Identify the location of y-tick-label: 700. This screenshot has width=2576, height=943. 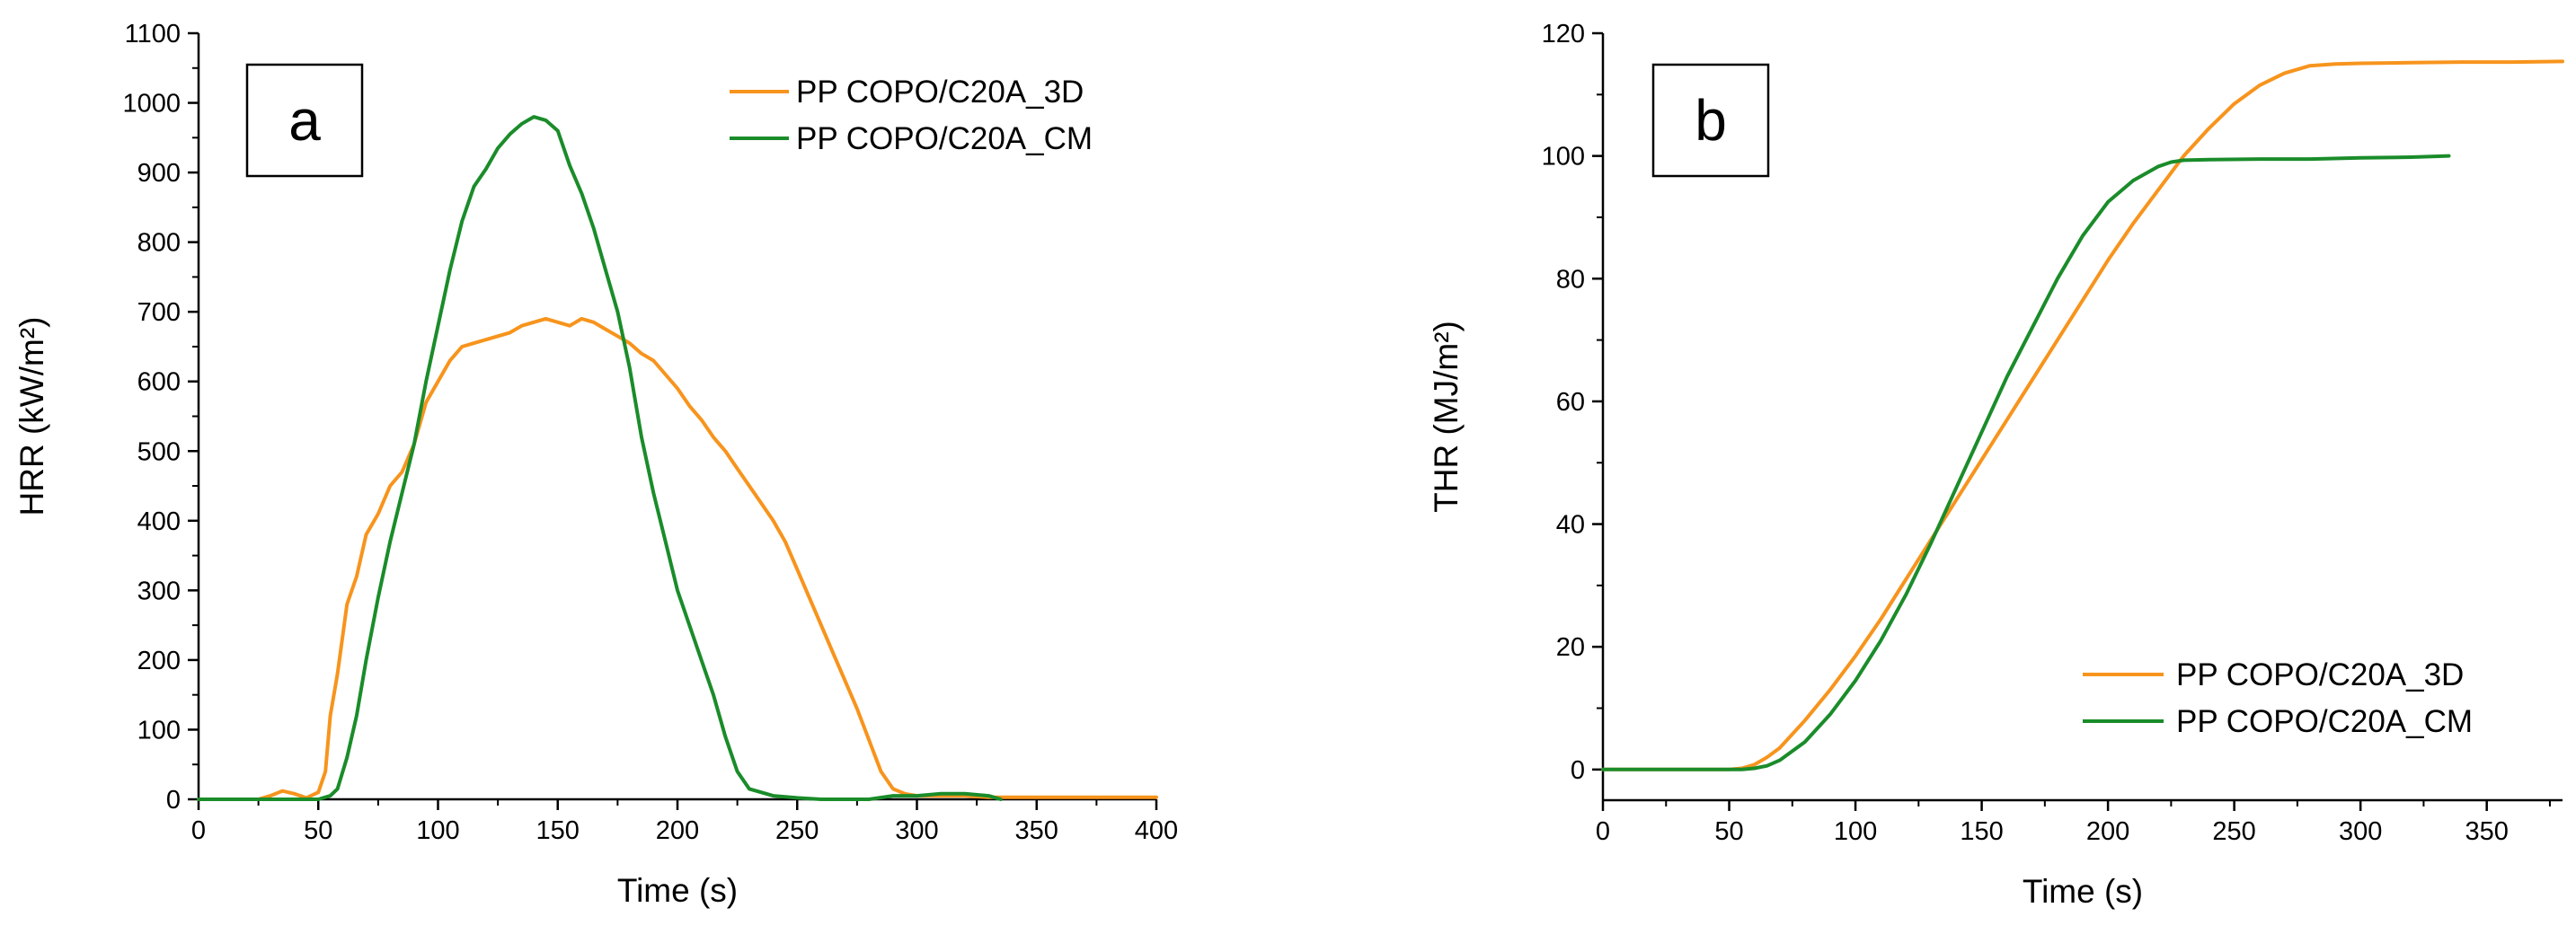
(159, 312).